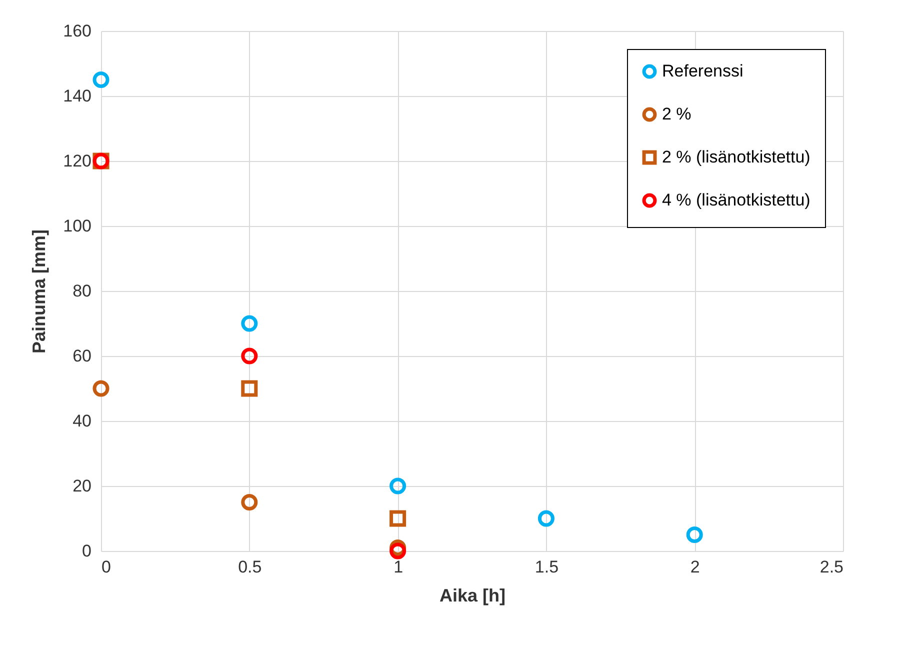 This screenshot has width=905, height=650. I want to click on y-tick-label: 20, so click(82, 486).